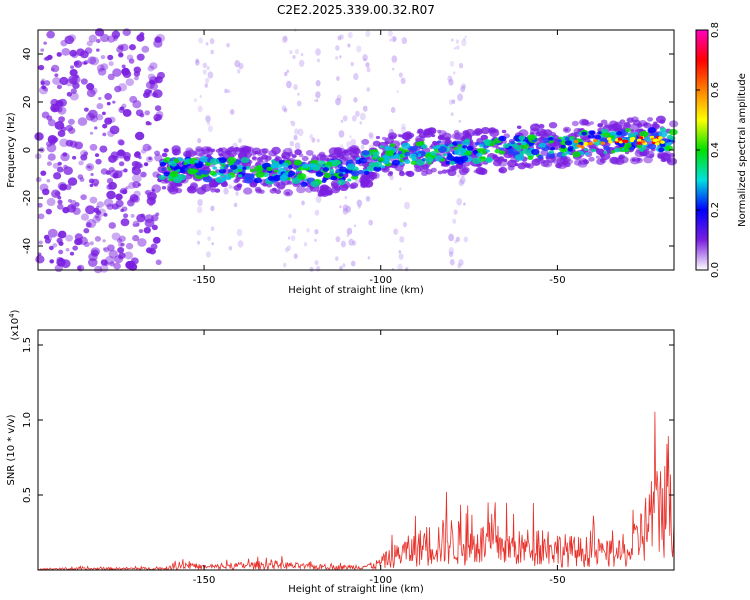 The image size is (750, 600). What do you see at coordinates (27, 198) in the screenshot?
I see `spectrogram-y-tick-label: -20` at bounding box center [27, 198].